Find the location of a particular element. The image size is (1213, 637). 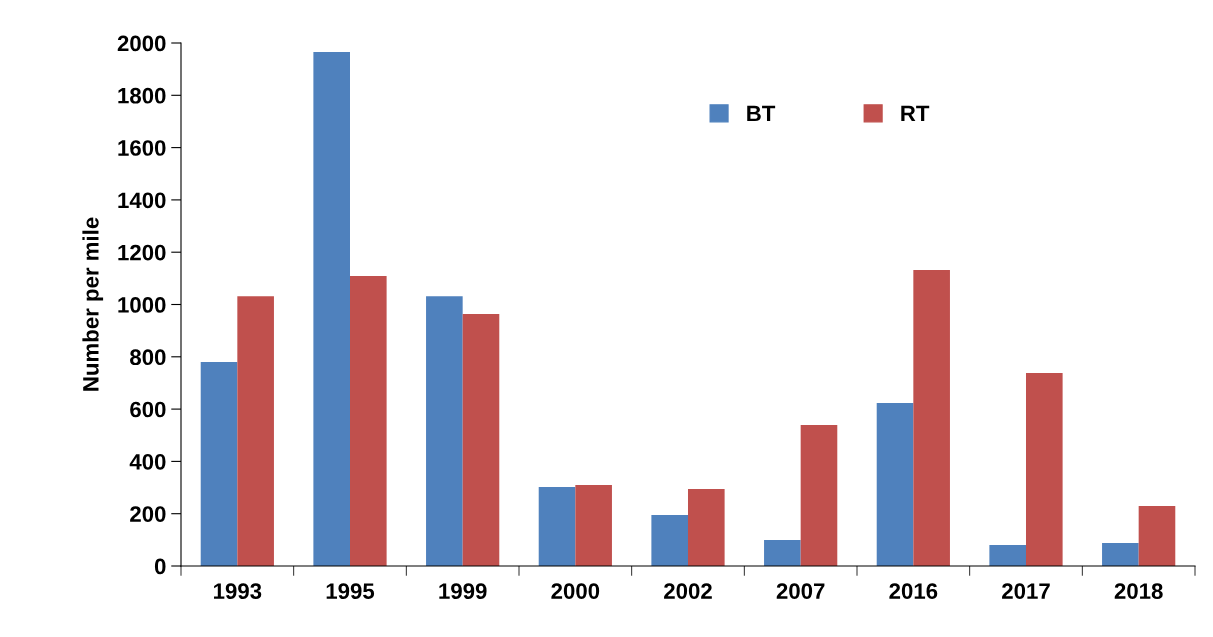

y-tick-label: 1600 is located at coordinates (142, 148).